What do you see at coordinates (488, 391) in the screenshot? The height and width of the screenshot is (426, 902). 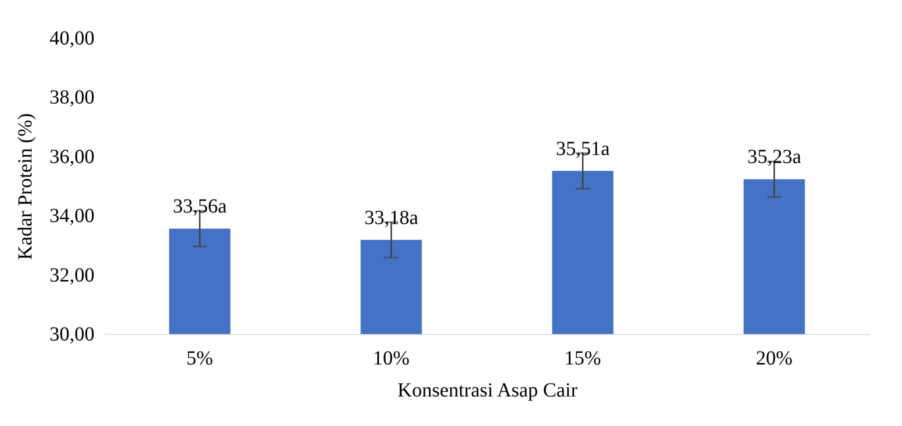 I see `x-axis-title: Konsentrasi Asap Cair` at bounding box center [488, 391].